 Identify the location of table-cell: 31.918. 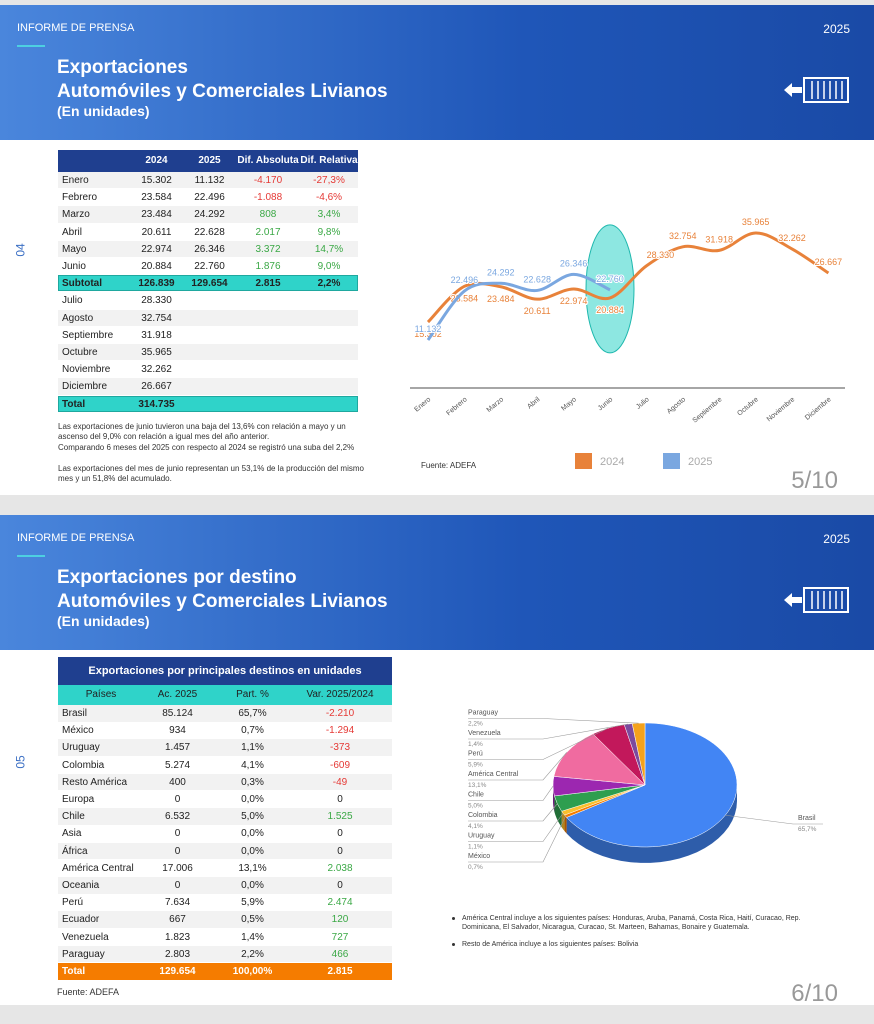
(156, 335).